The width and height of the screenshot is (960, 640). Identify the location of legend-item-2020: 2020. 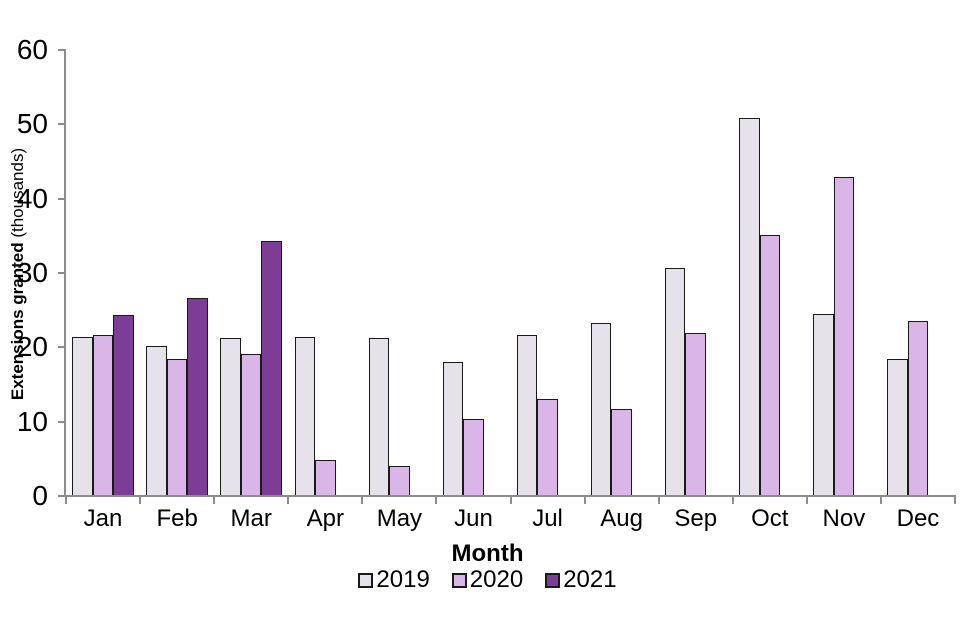
(487, 579).